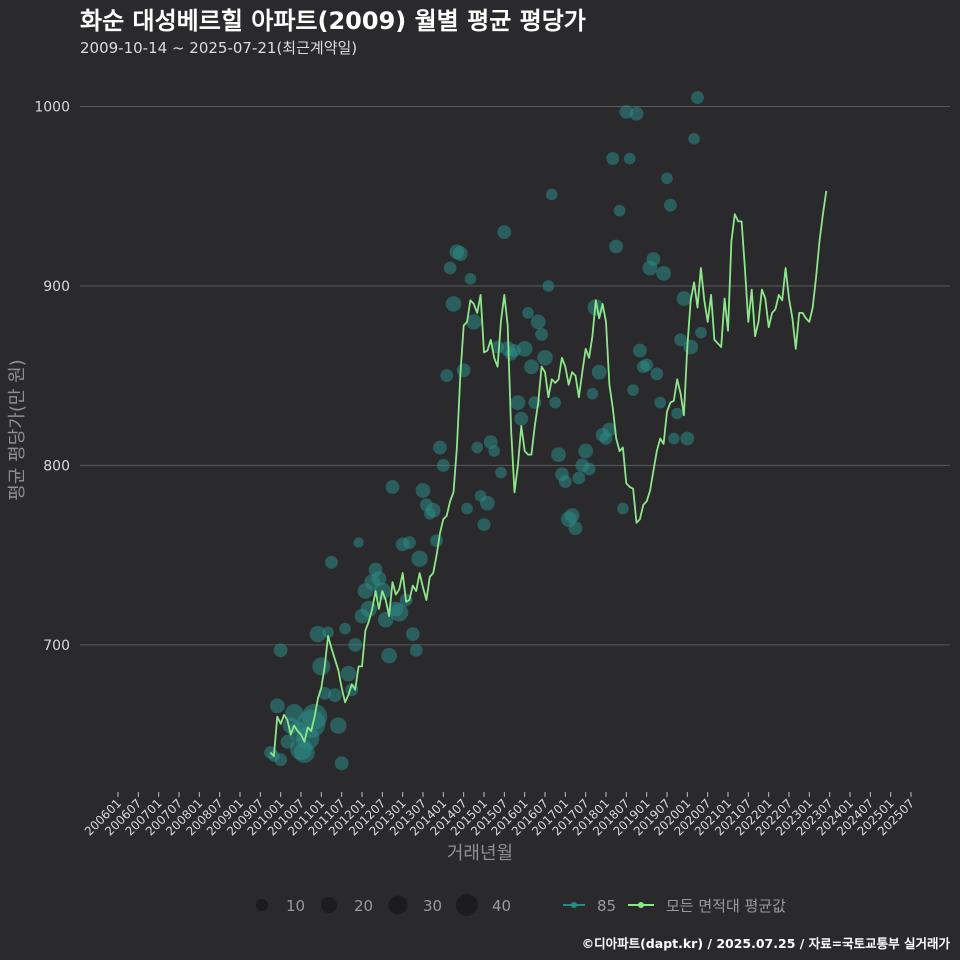  Describe the element at coordinates (432, 906) in the screenshot. I see `size-legend-label-30: 30` at that location.